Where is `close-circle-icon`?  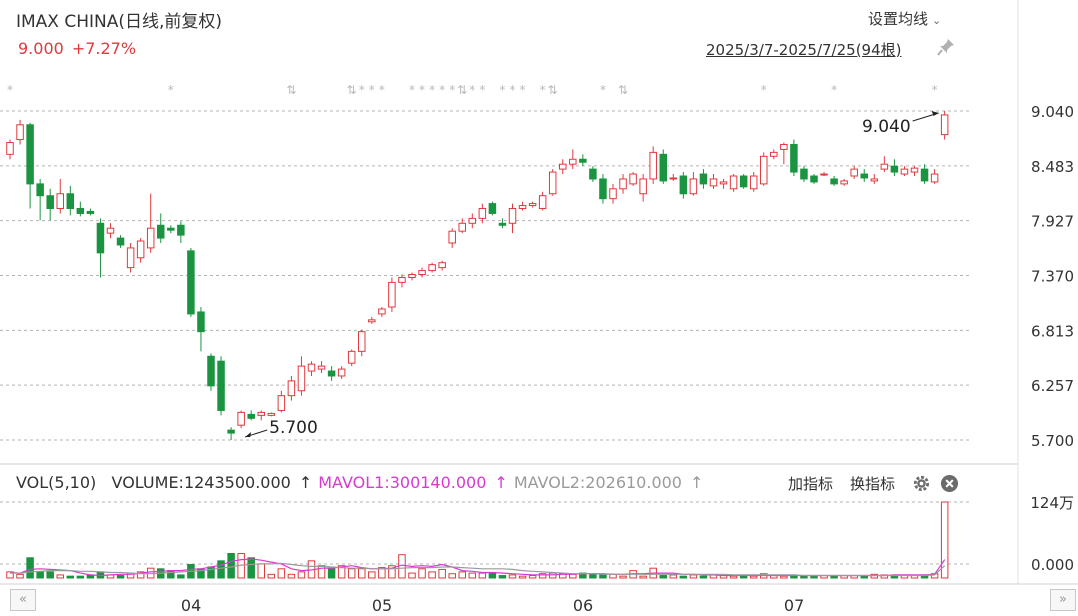
close-circle-icon is located at coordinates (949, 485).